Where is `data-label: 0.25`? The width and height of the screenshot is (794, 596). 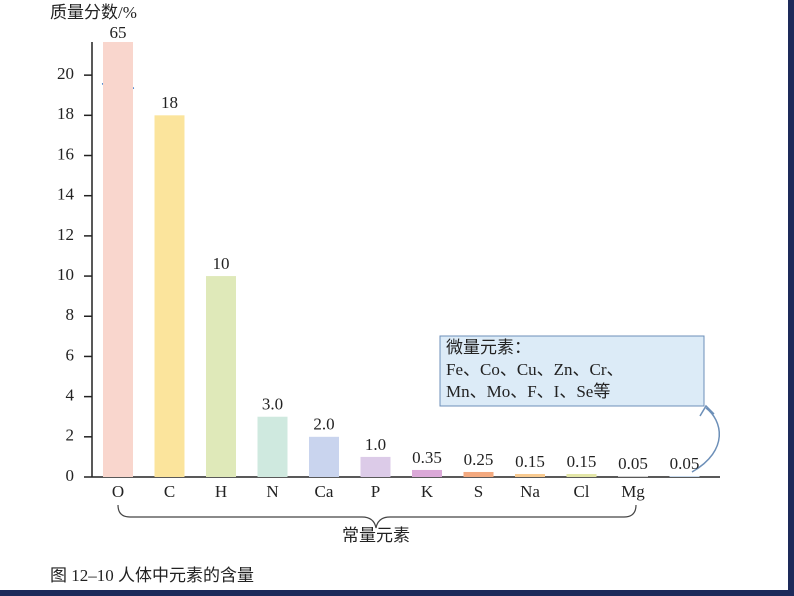
data-label: 0.25 is located at coordinates (479, 459).